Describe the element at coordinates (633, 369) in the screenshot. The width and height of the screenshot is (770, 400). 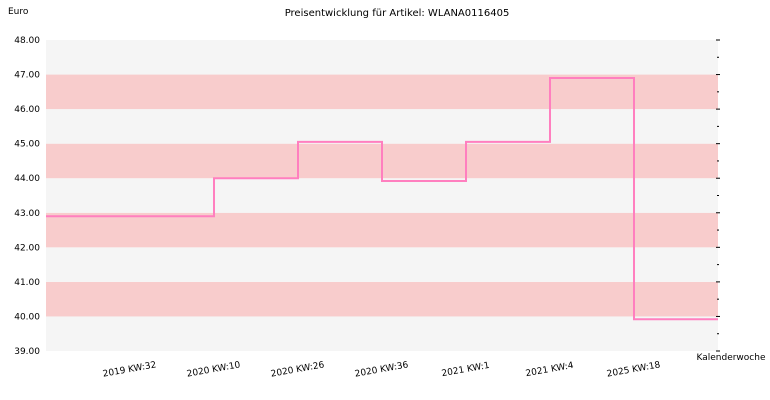
I see `x-tick-label: 2025 KW:18` at that location.